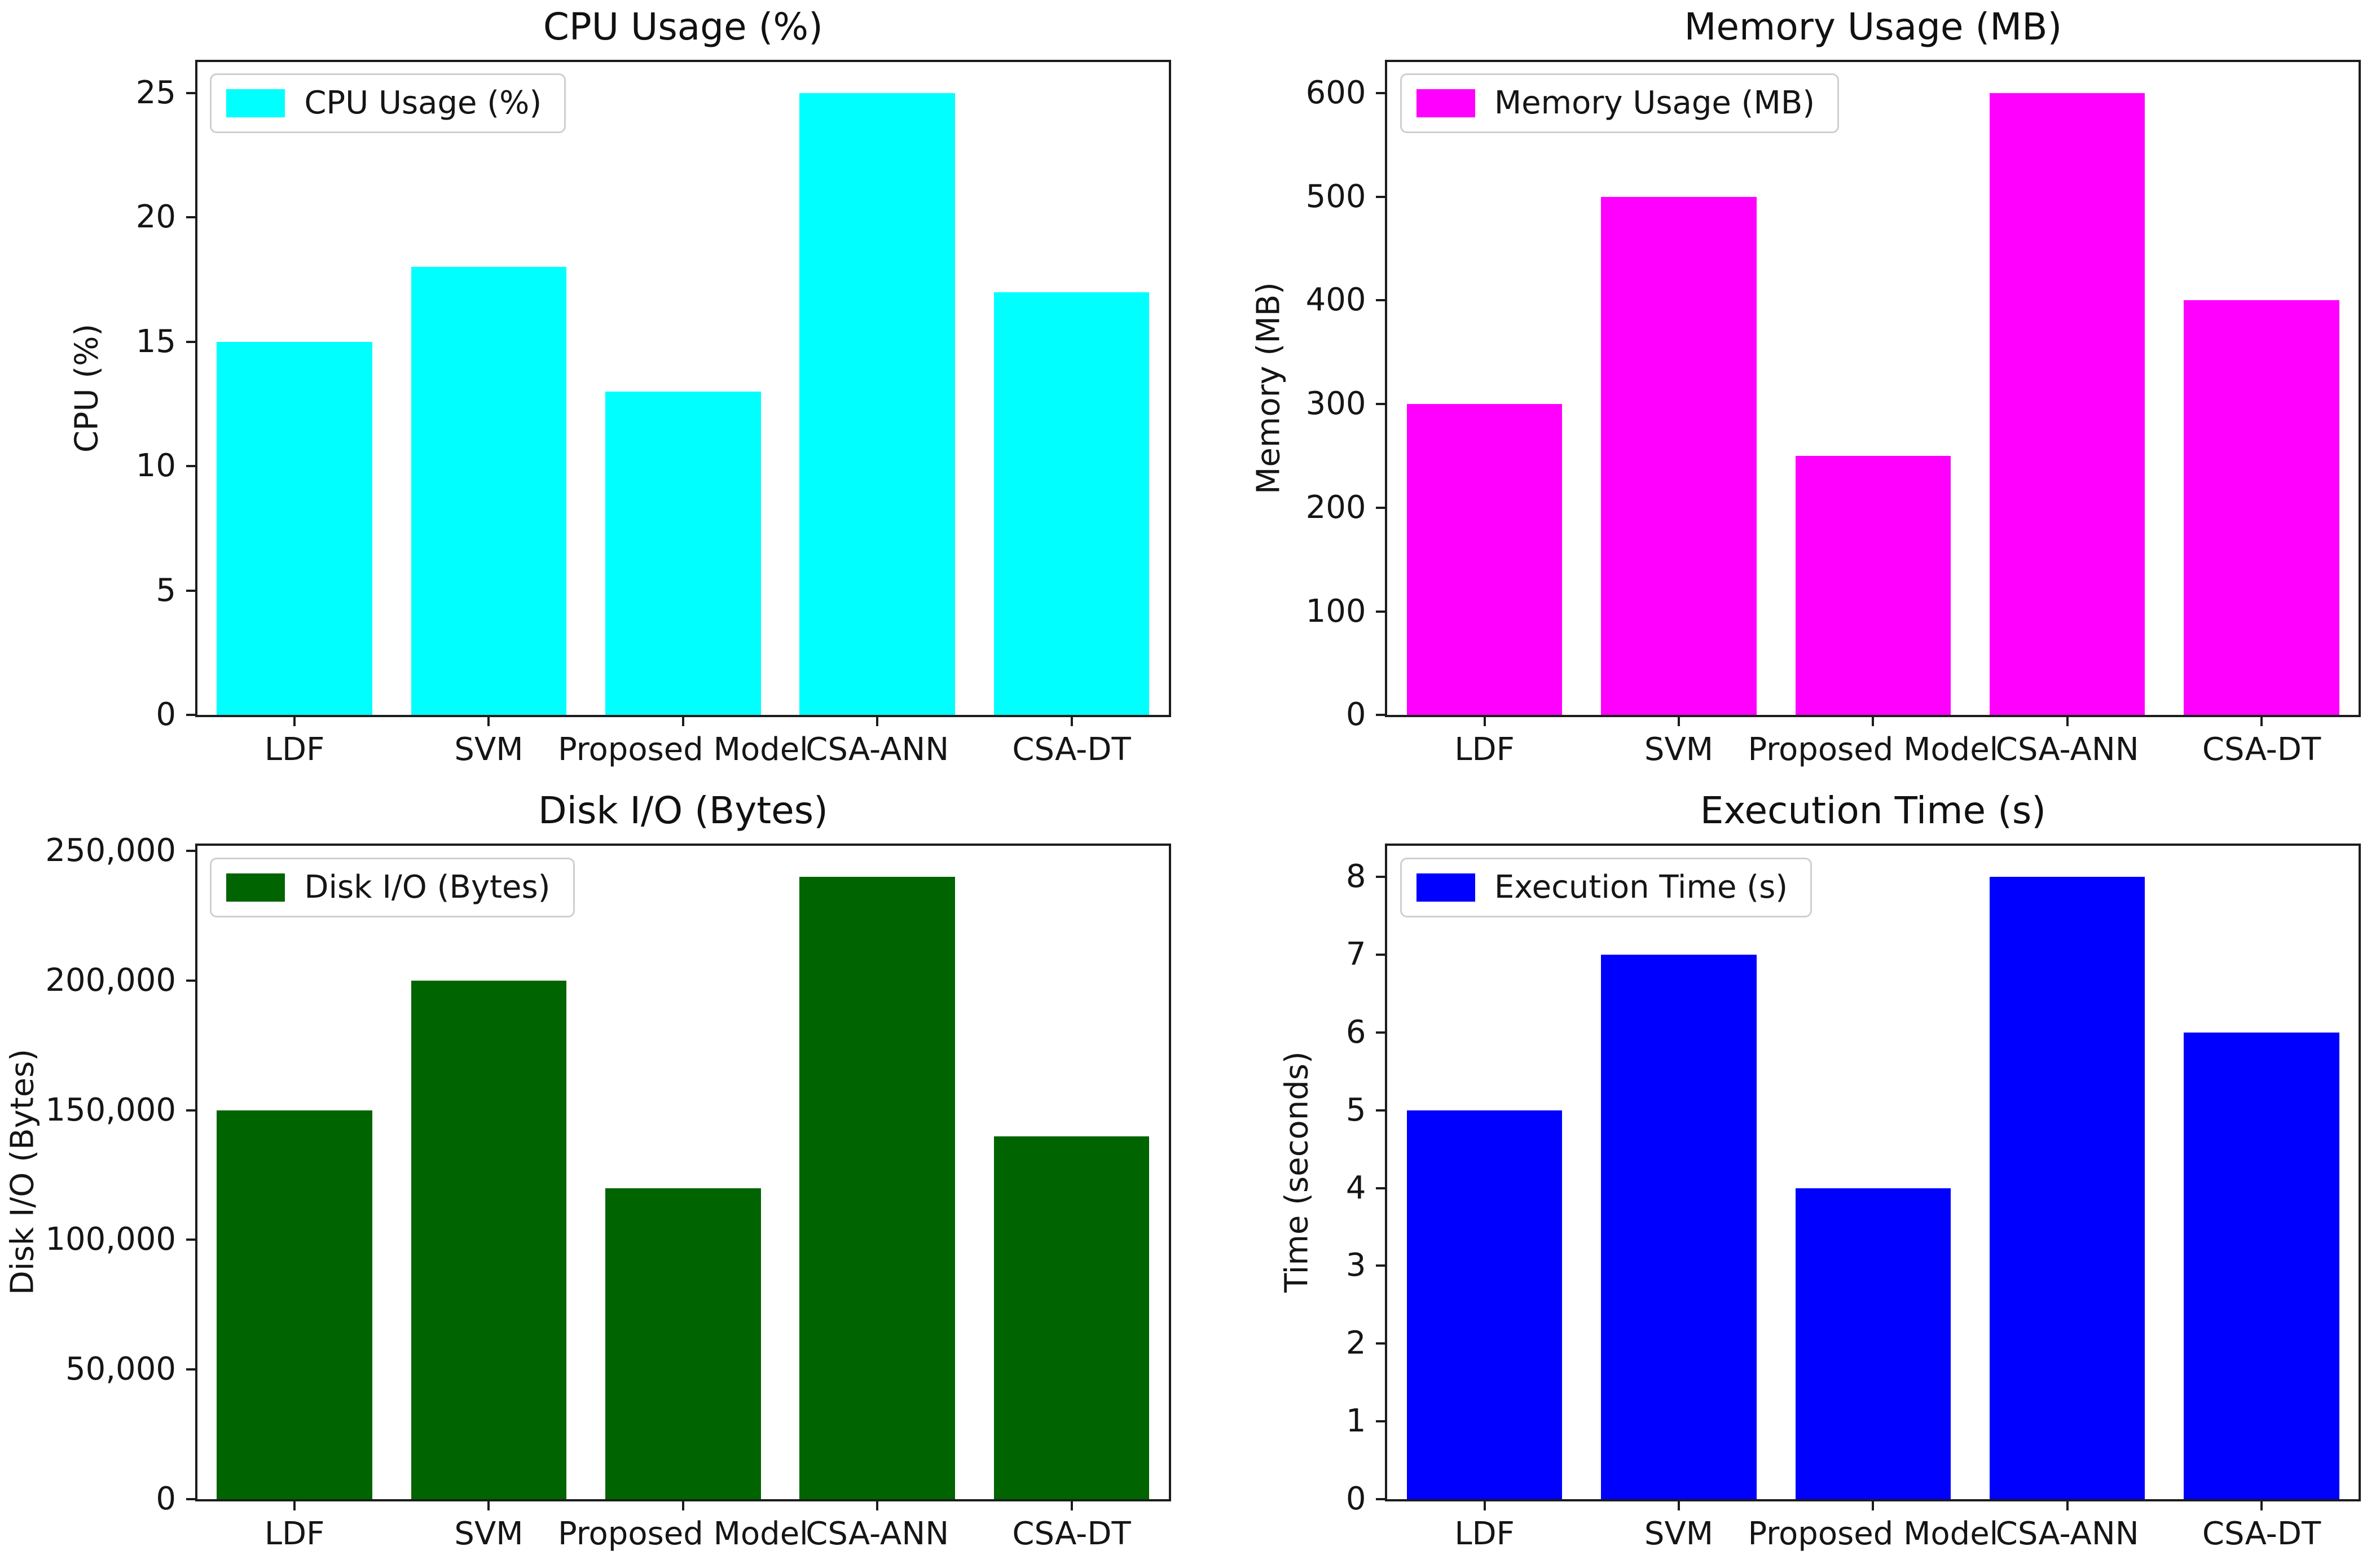 The width and height of the screenshot is (2380, 1568). I want to click on y-tick-label: 500, so click(1335, 196).